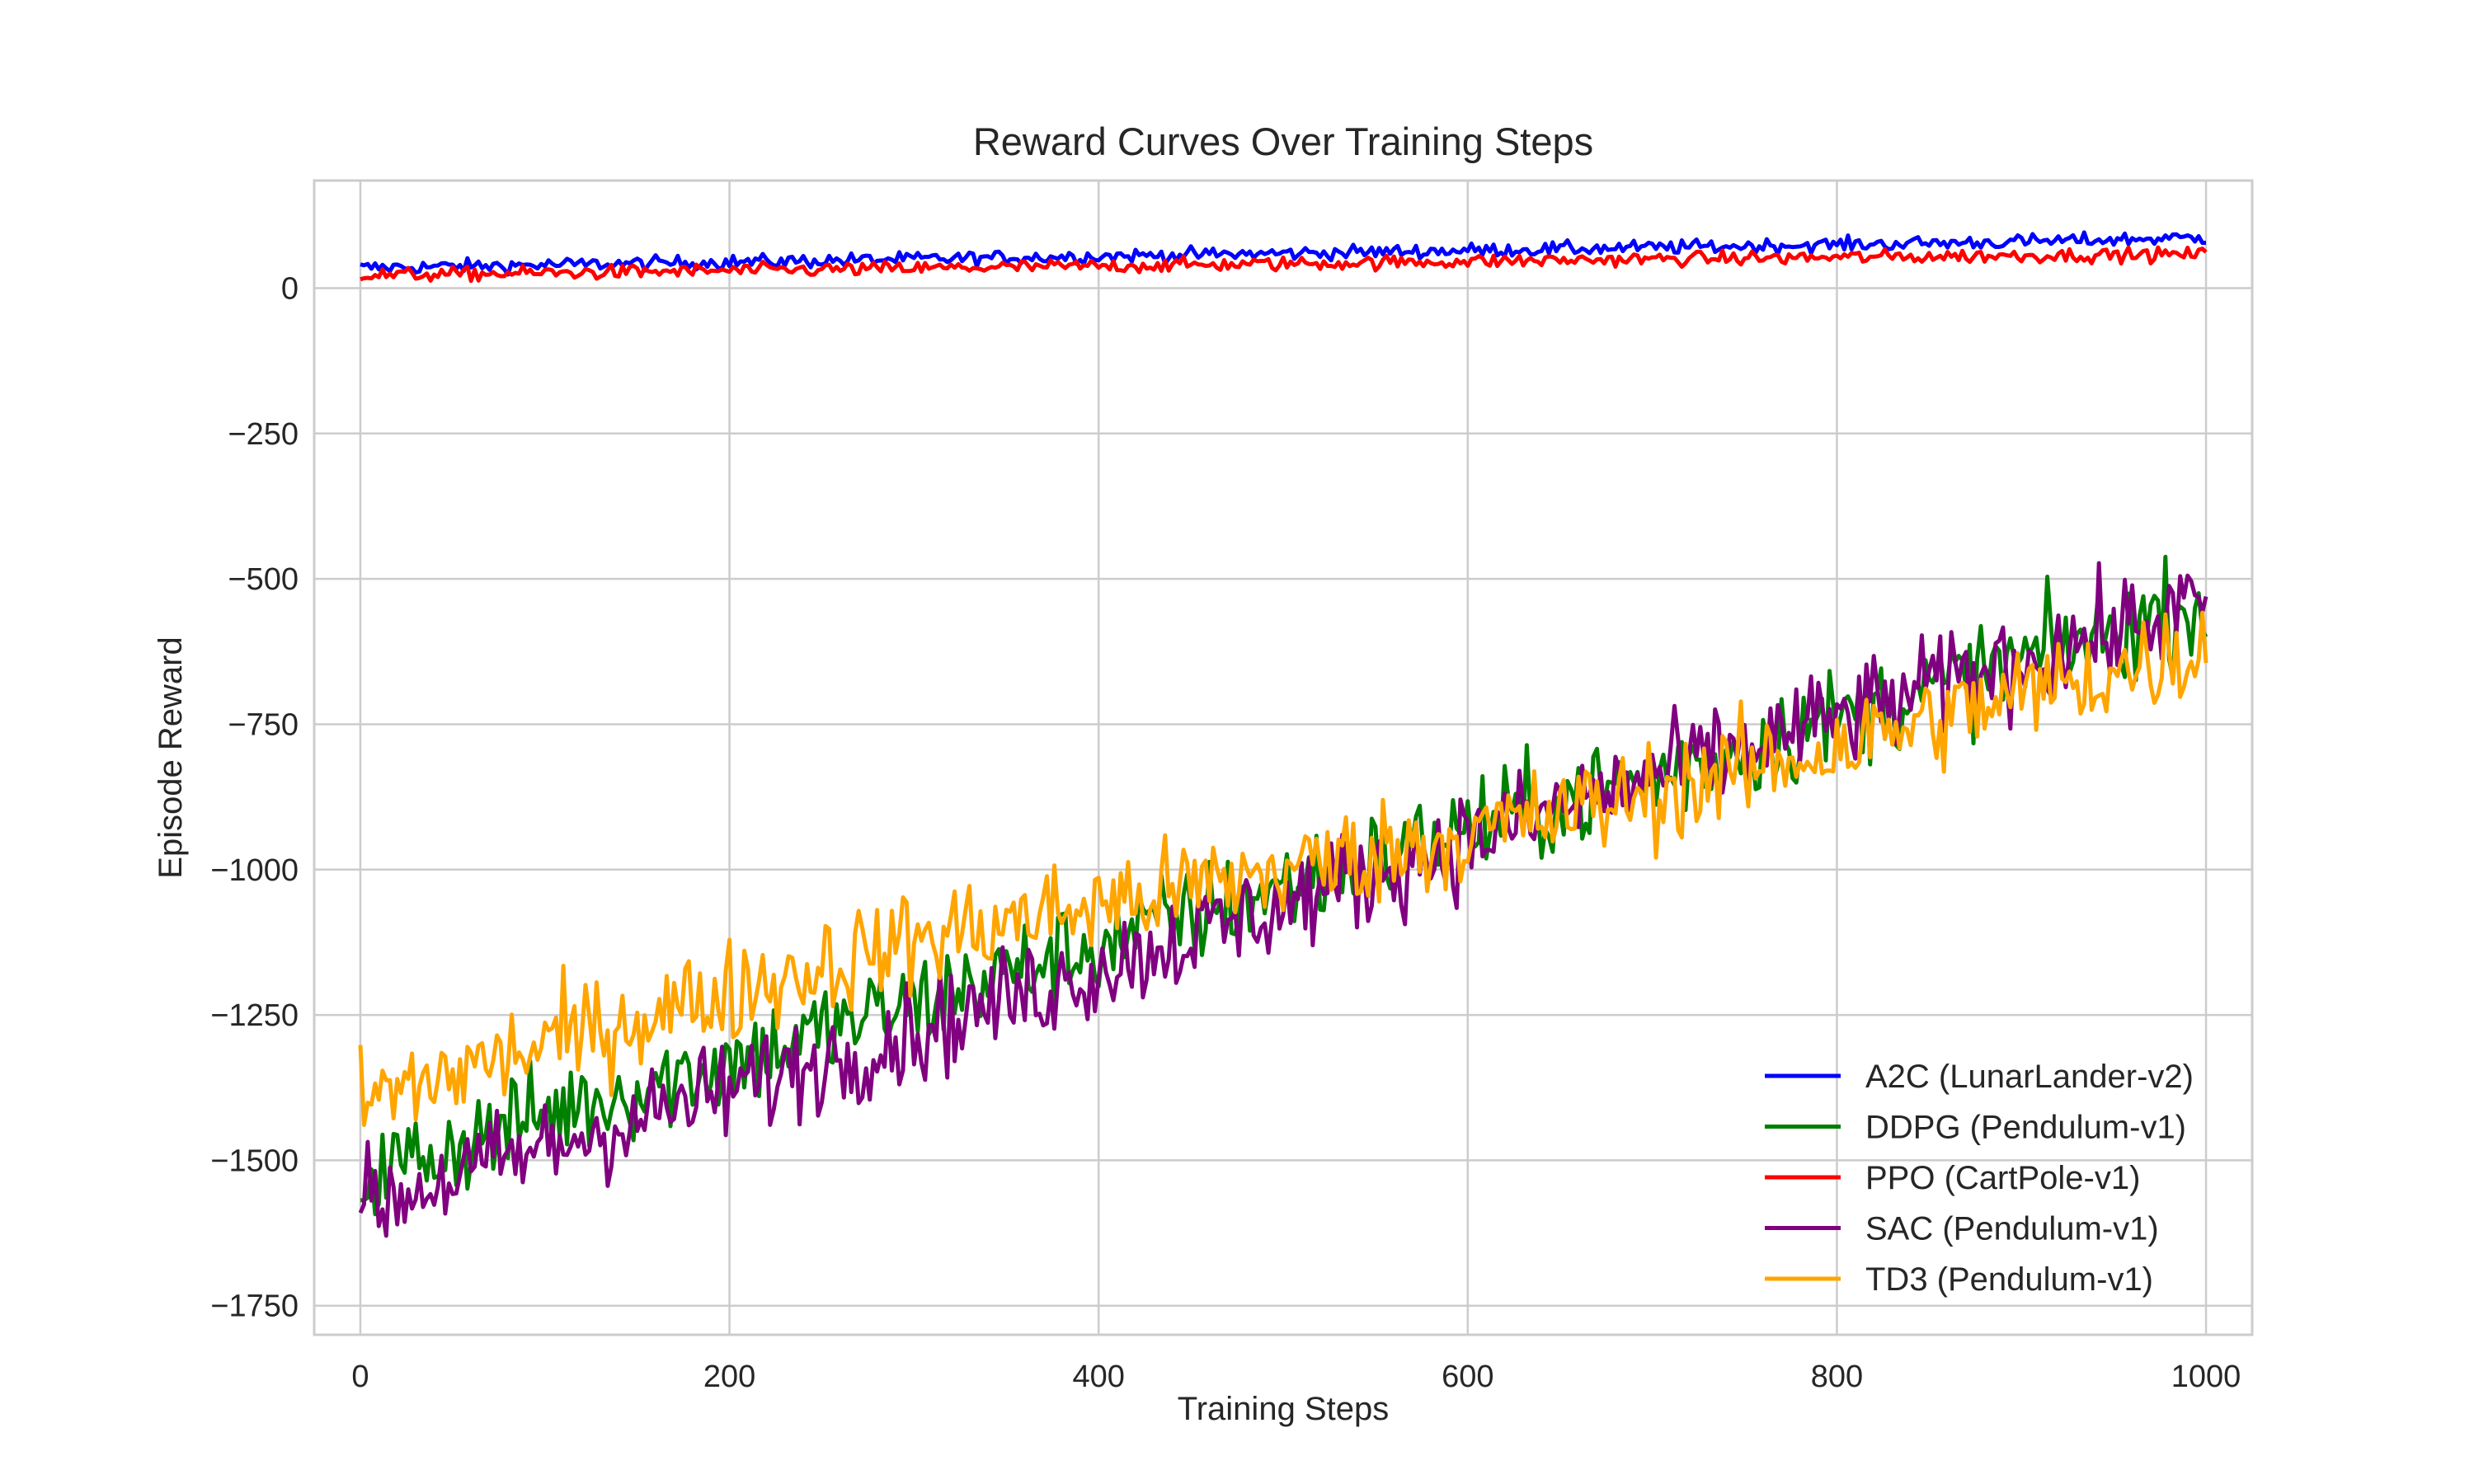 This screenshot has width=2474, height=1484. I want to click on y-axis-label: Episode Reward, so click(171, 757).